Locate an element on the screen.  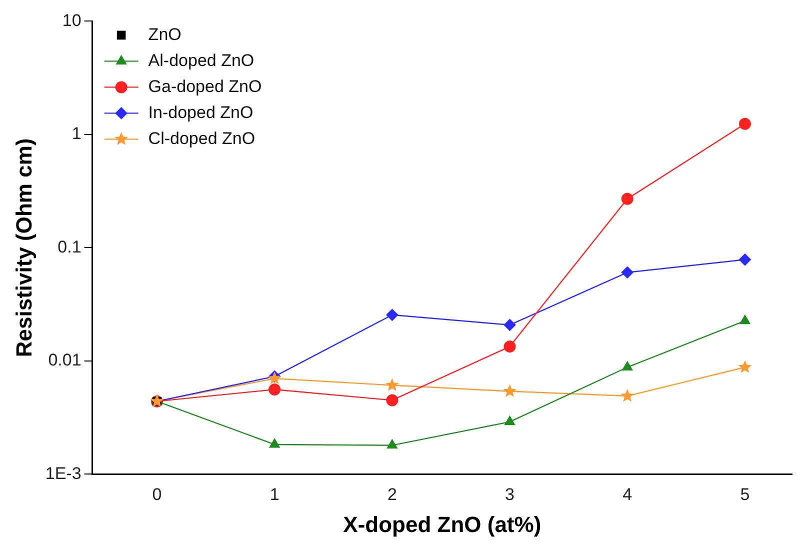
y-axis-title: Resistivity (Ohm cm) is located at coordinates (23, 248).